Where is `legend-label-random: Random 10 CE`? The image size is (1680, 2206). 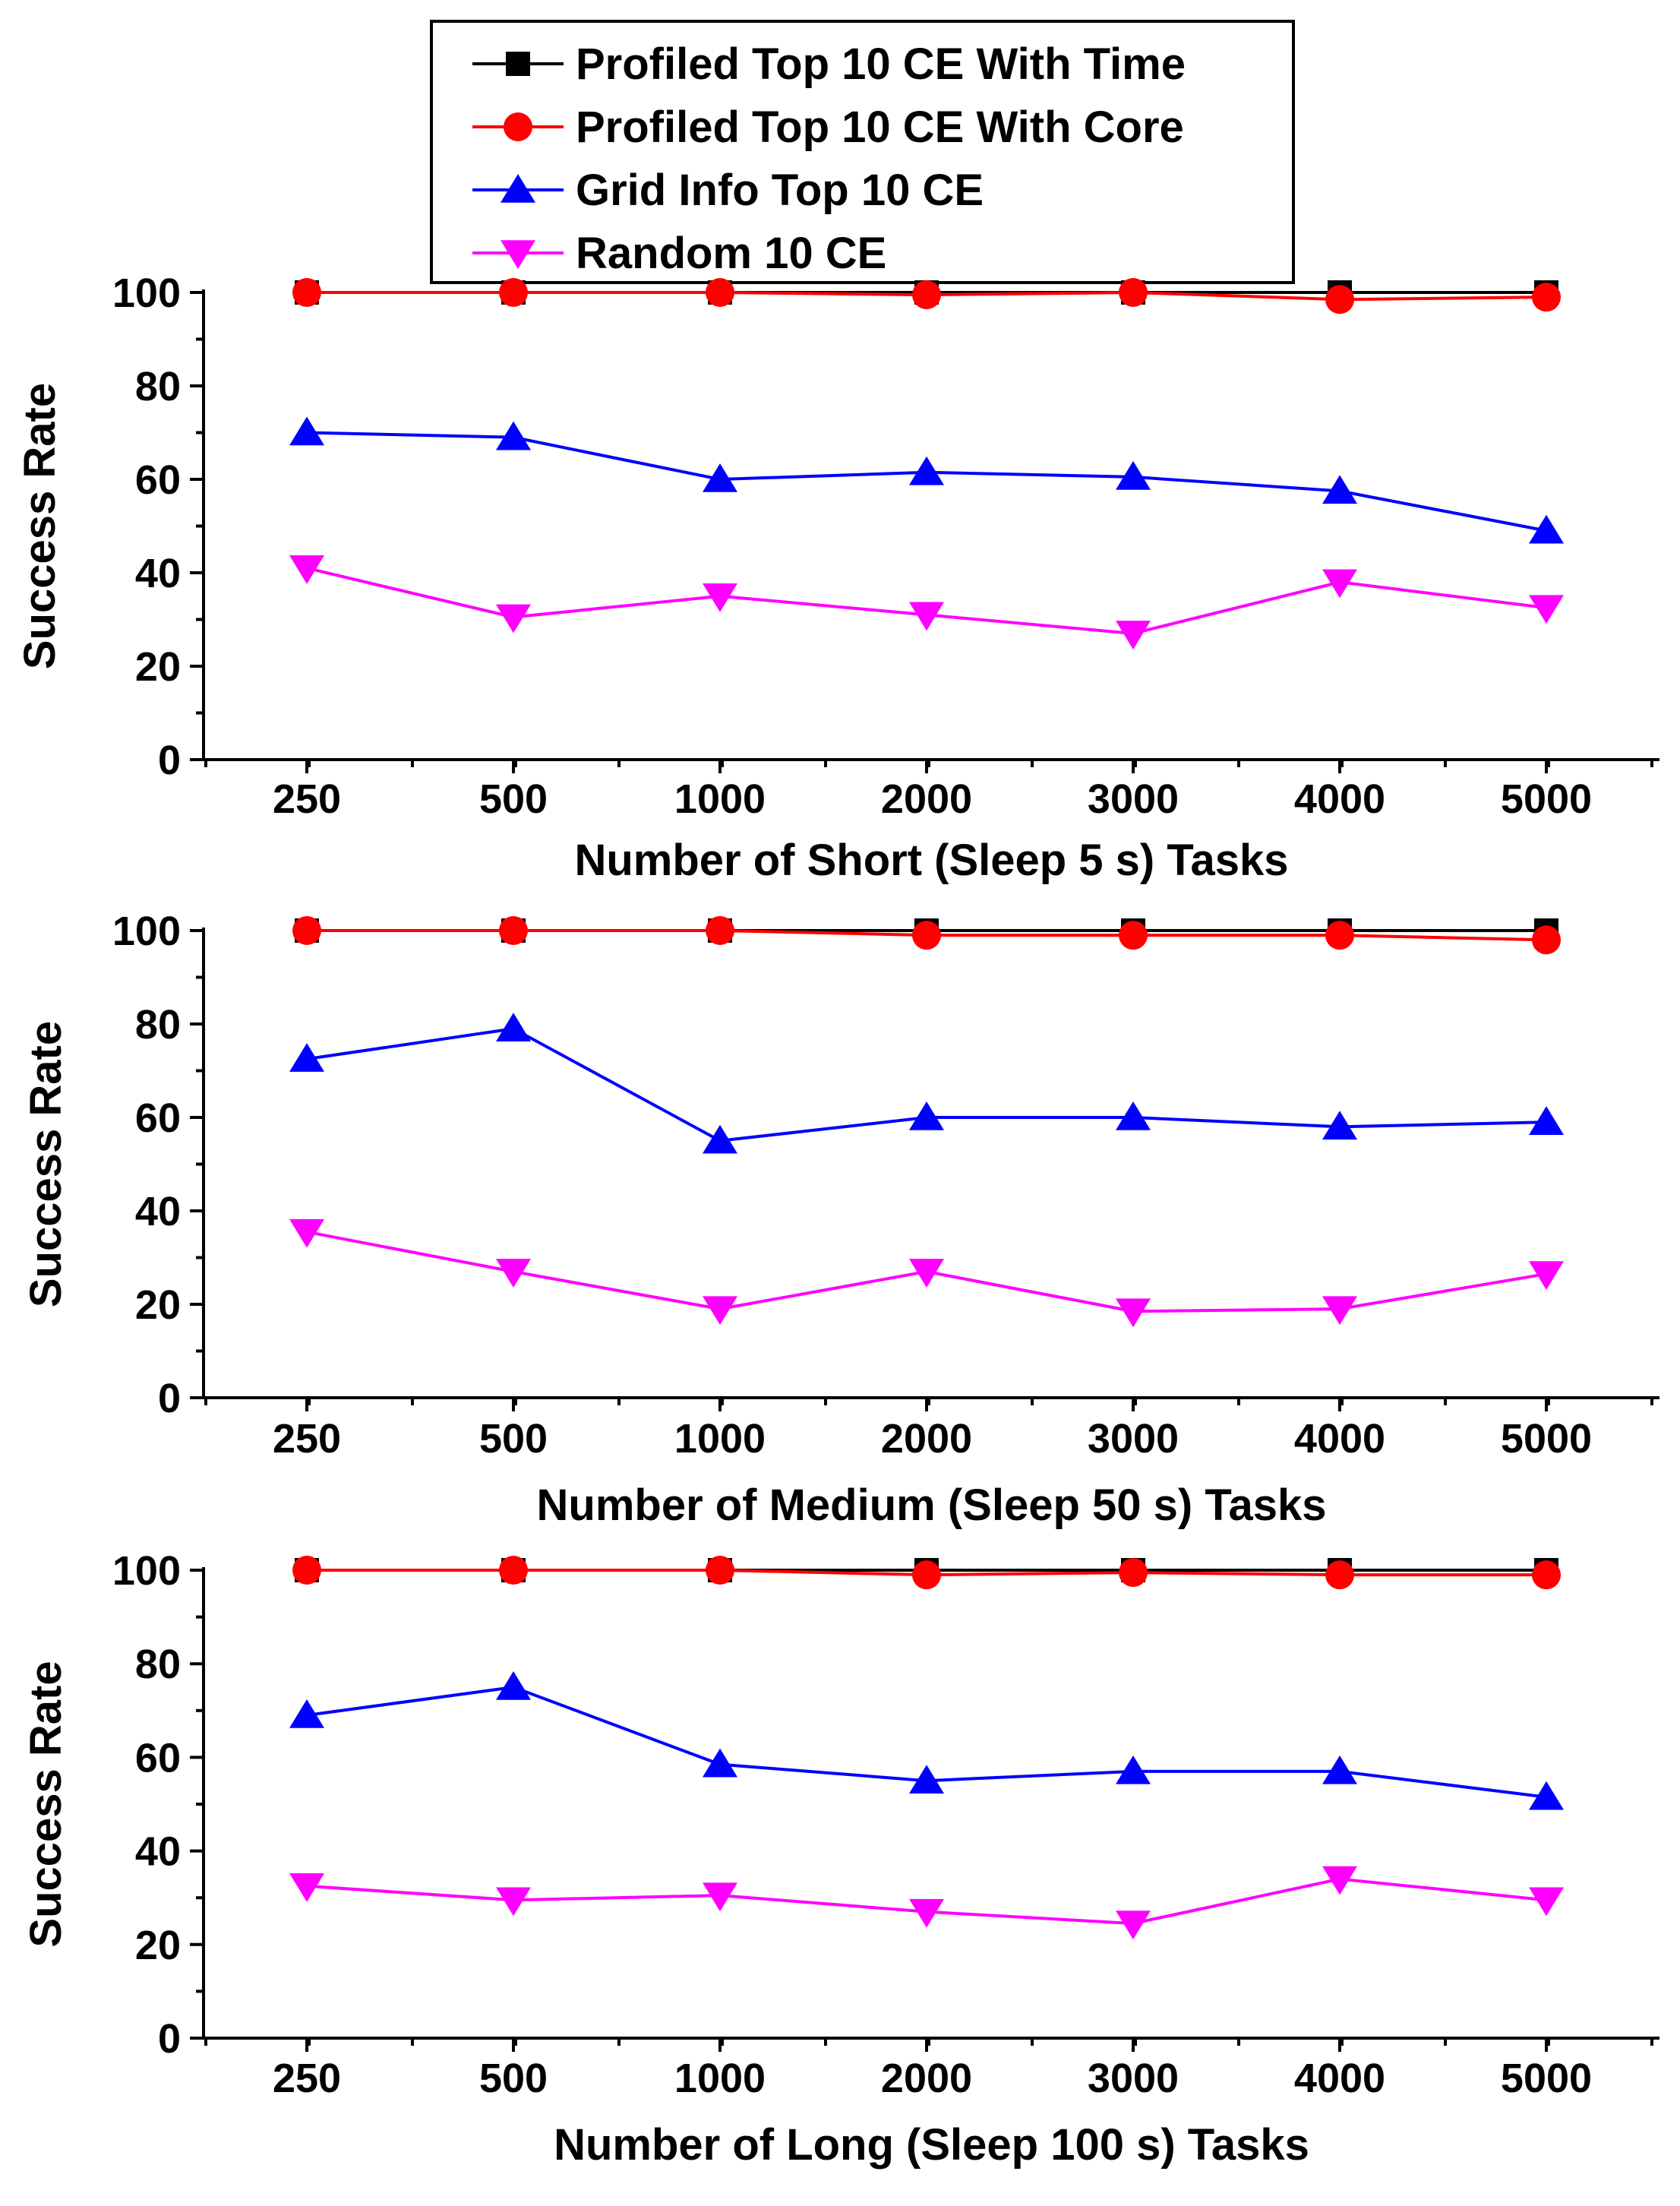
legend-label-random: Random 10 CE is located at coordinates (731, 254).